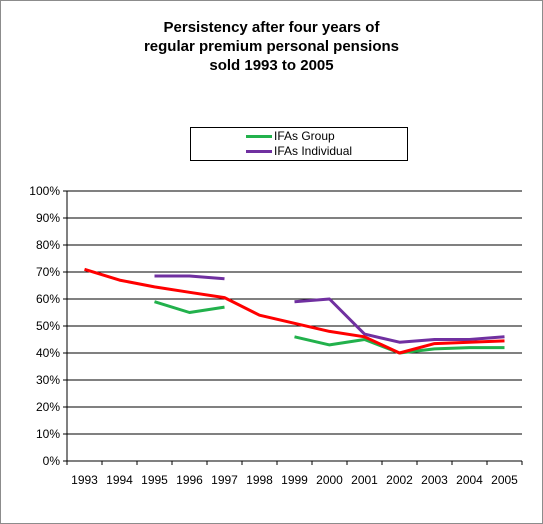 The height and width of the screenshot is (524, 543). I want to click on series-lines, so click(294, 311).